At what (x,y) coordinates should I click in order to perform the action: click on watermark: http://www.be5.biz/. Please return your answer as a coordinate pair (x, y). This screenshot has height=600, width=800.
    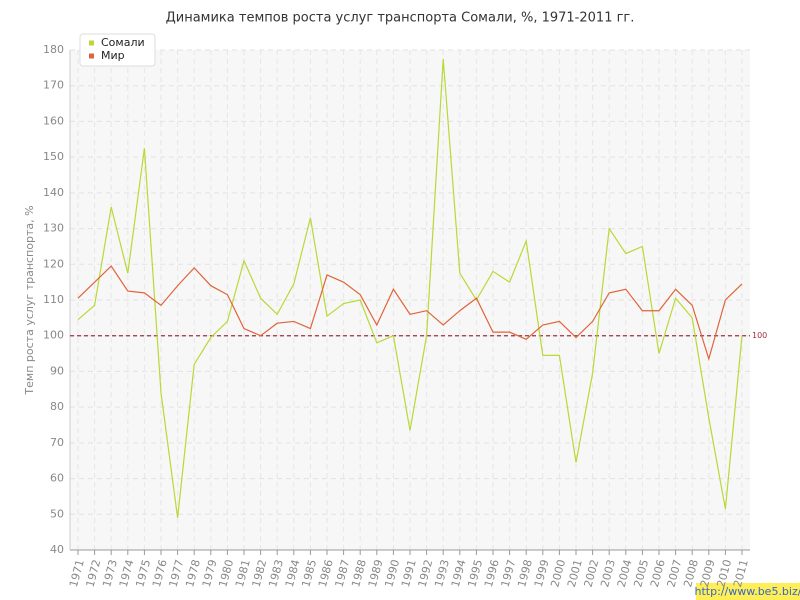
    Looking at the image, I should click on (747, 591).